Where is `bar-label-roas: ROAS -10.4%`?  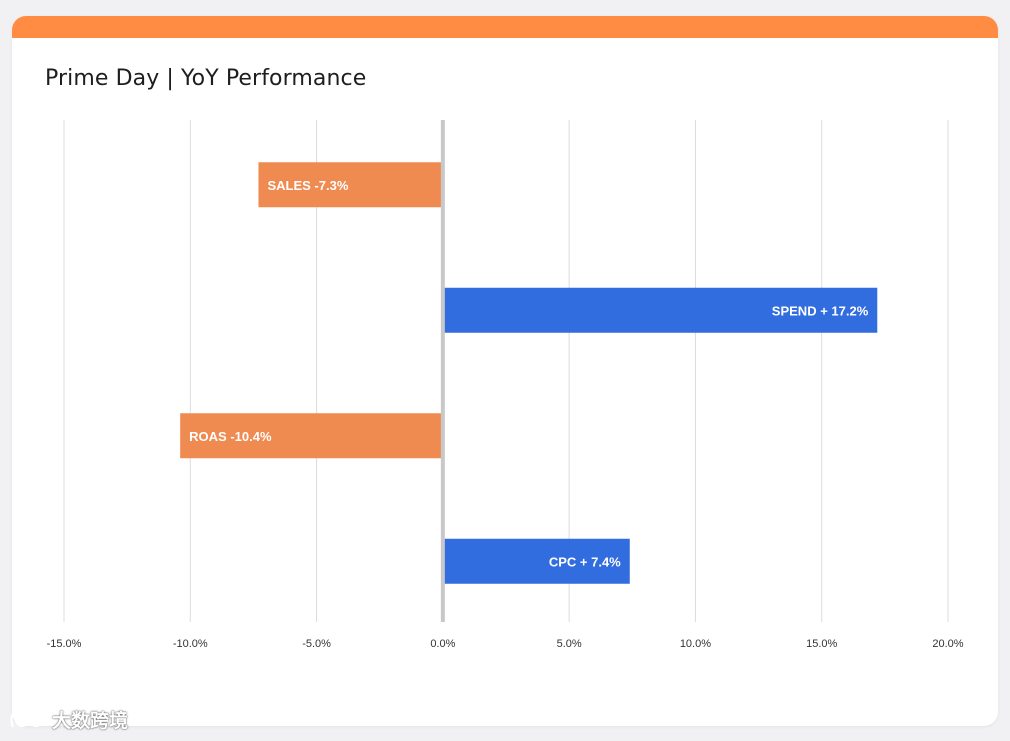
bar-label-roas: ROAS -10.4% is located at coordinates (230, 436).